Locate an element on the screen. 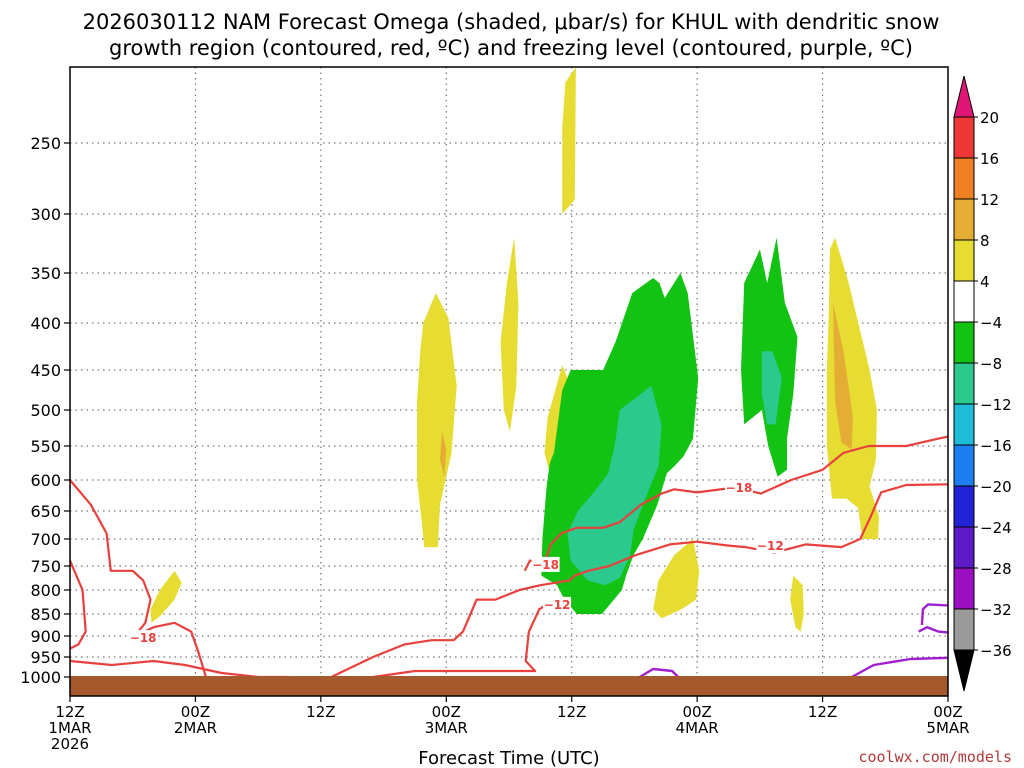  colorbar-label: −24 is located at coordinates (996, 528).